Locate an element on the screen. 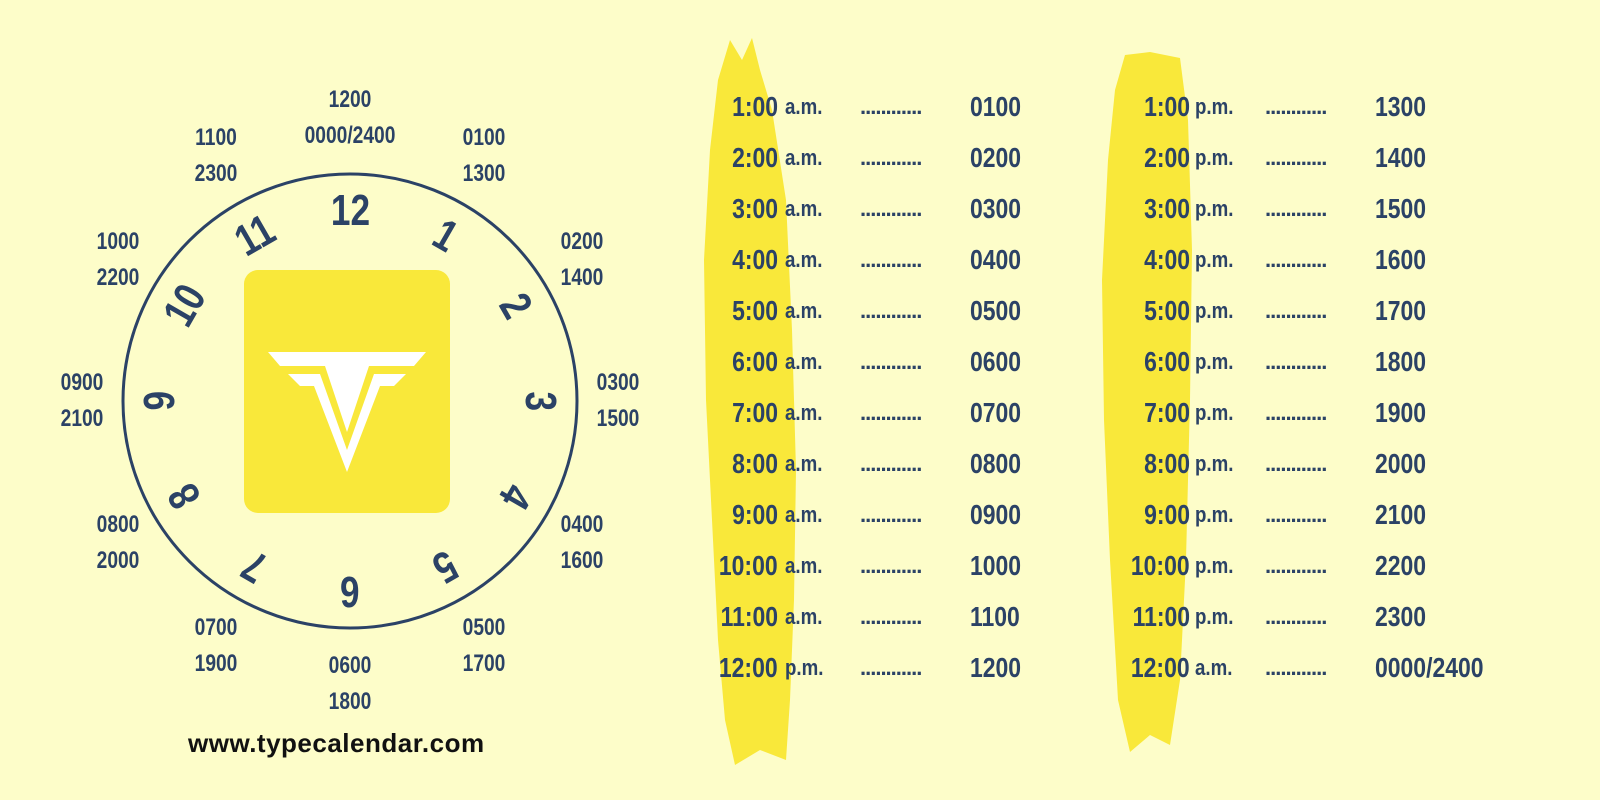 Image resolution: width=1600 pixels, height=800 pixels. military-time-text: 2300 is located at coordinates (1401, 616).